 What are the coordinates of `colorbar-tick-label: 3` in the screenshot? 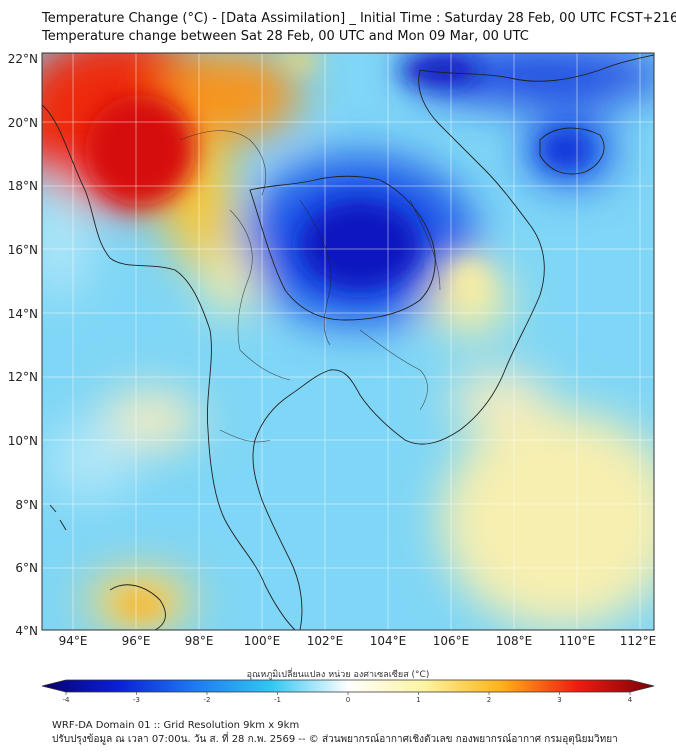 It's located at (559, 700).